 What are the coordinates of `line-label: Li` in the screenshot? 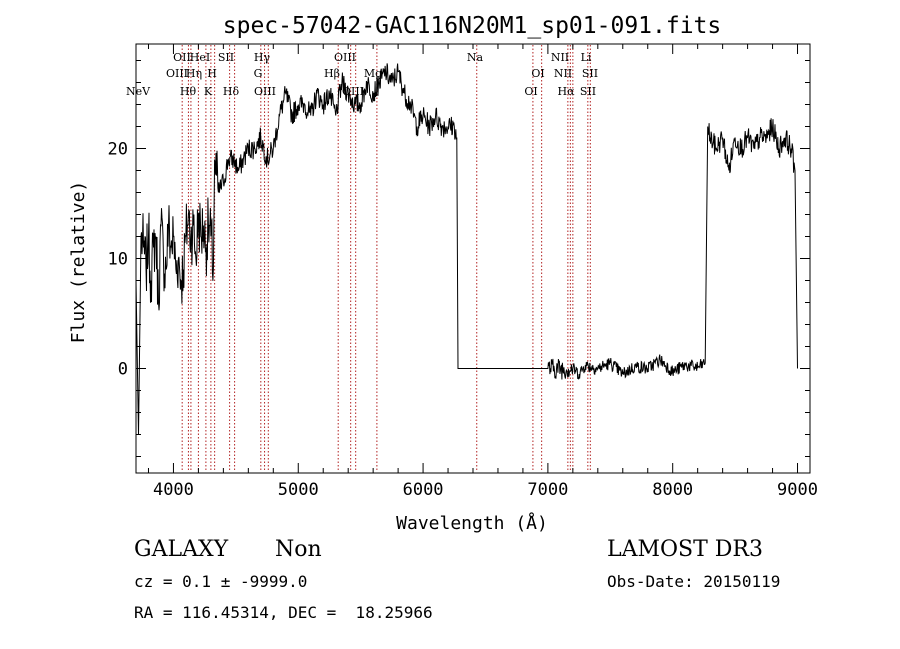 It's located at (586, 57).